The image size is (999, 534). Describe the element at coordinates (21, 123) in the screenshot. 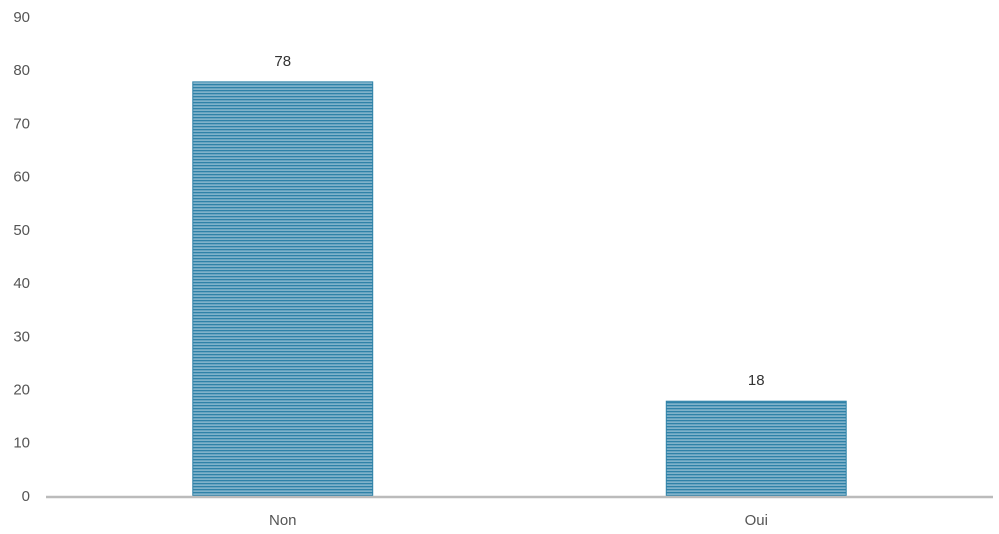

I see `y-tick-label: 70` at that location.